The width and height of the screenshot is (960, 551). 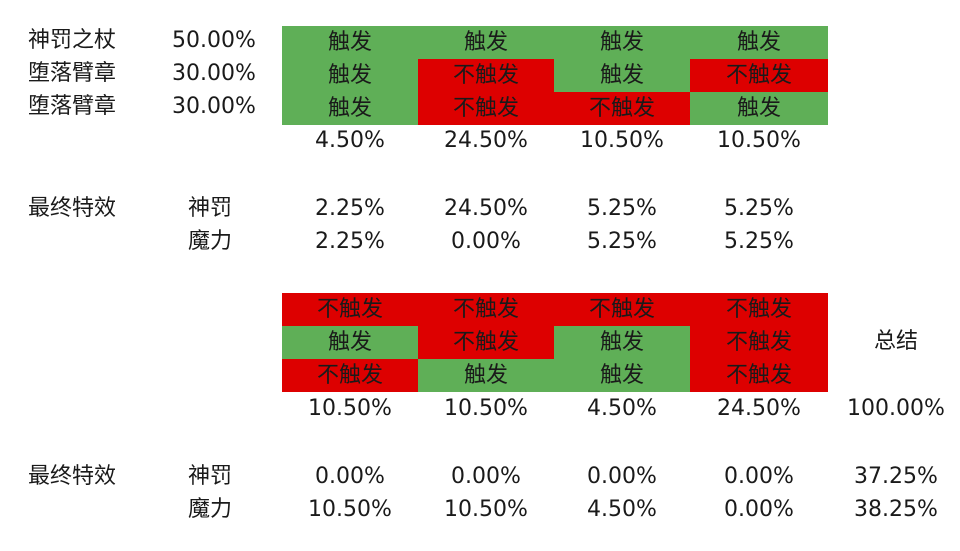 I want to click on grid1-prob: 4.50%, so click(x=350, y=140).